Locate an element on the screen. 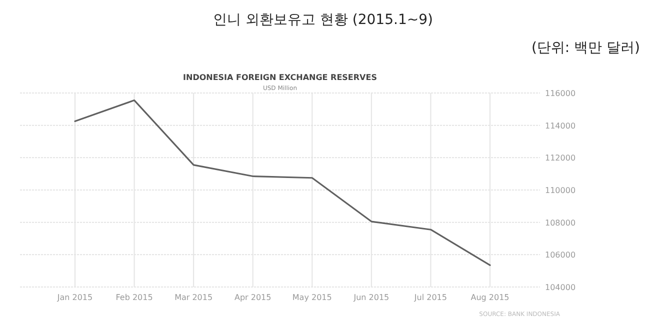 This screenshot has height=325, width=647. text: (단위: 백만 달러) is located at coordinates (585, 48).